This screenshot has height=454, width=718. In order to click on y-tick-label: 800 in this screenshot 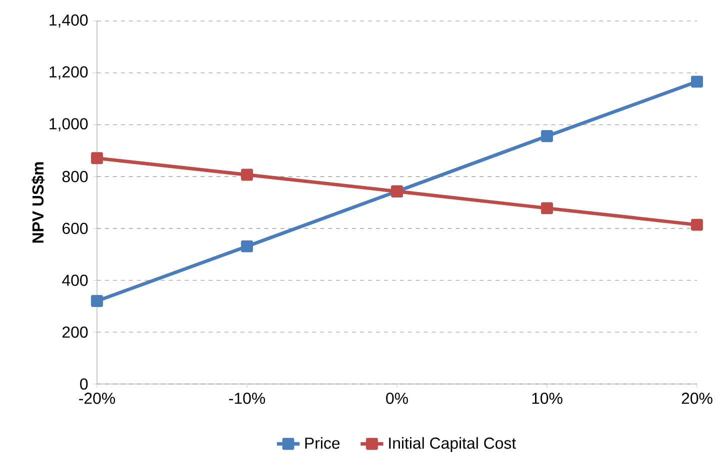, I will do `click(75, 176)`.